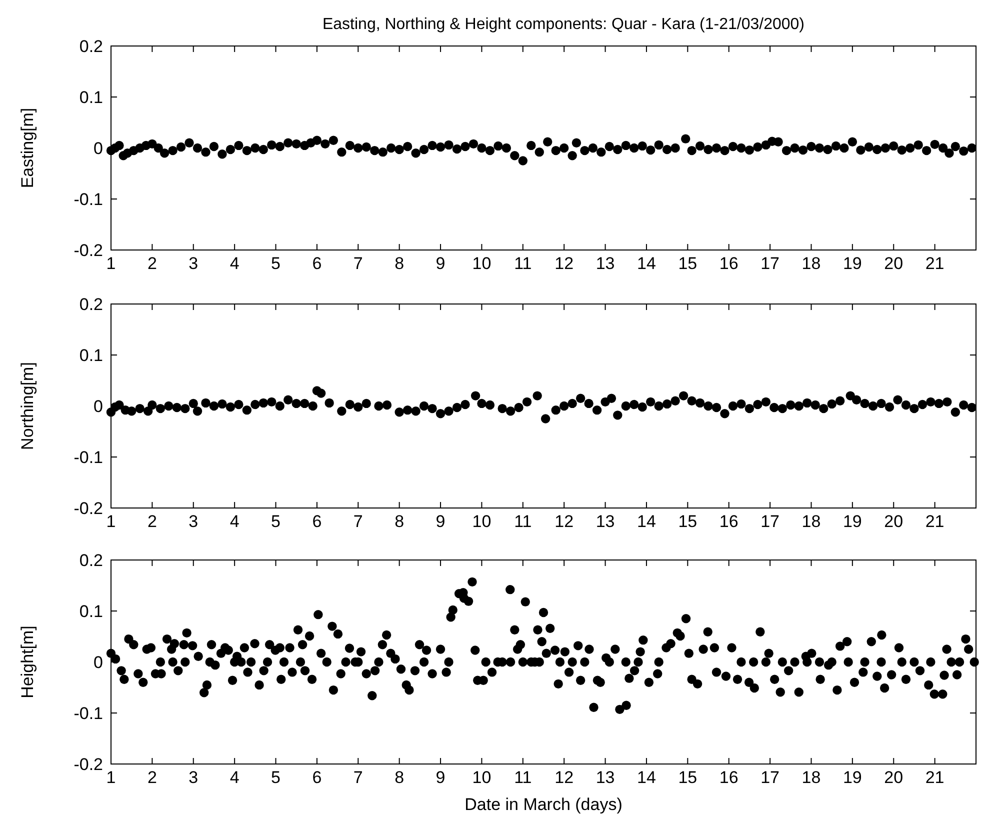 This screenshot has height=825, width=982. What do you see at coordinates (27, 148) in the screenshot?
I see `y-axis-title: Easting[m]` at bounding box center [27, 148].